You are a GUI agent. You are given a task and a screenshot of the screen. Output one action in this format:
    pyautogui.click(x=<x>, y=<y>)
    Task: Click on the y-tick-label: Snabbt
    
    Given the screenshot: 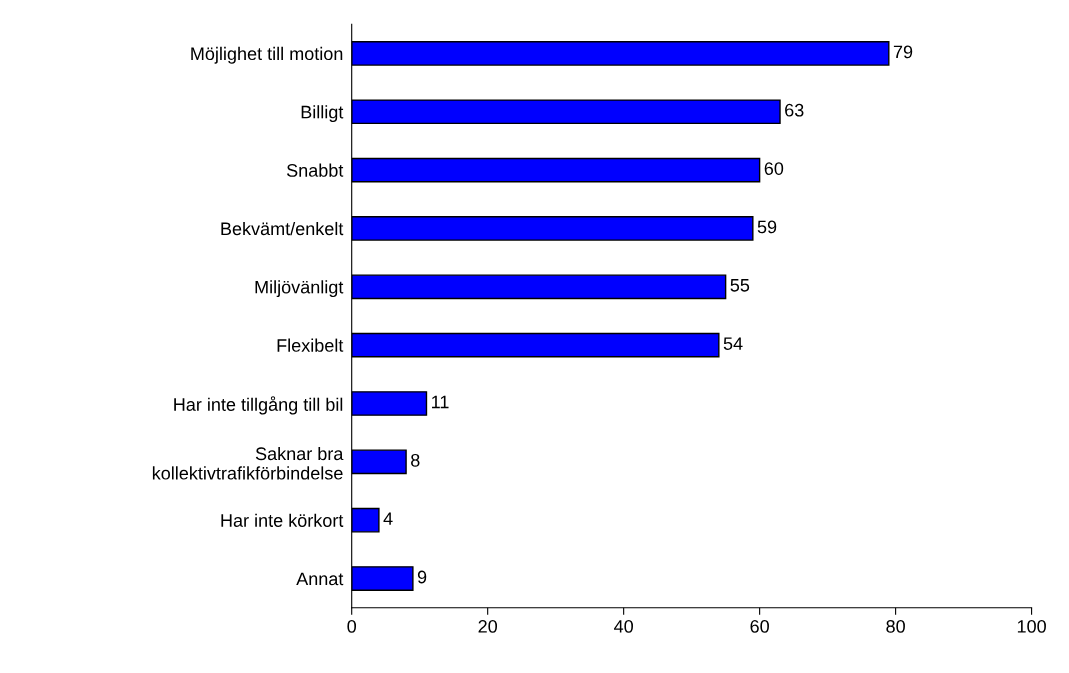 What is the action you would take?
    pyautogui.click(x=315, y=170)
    